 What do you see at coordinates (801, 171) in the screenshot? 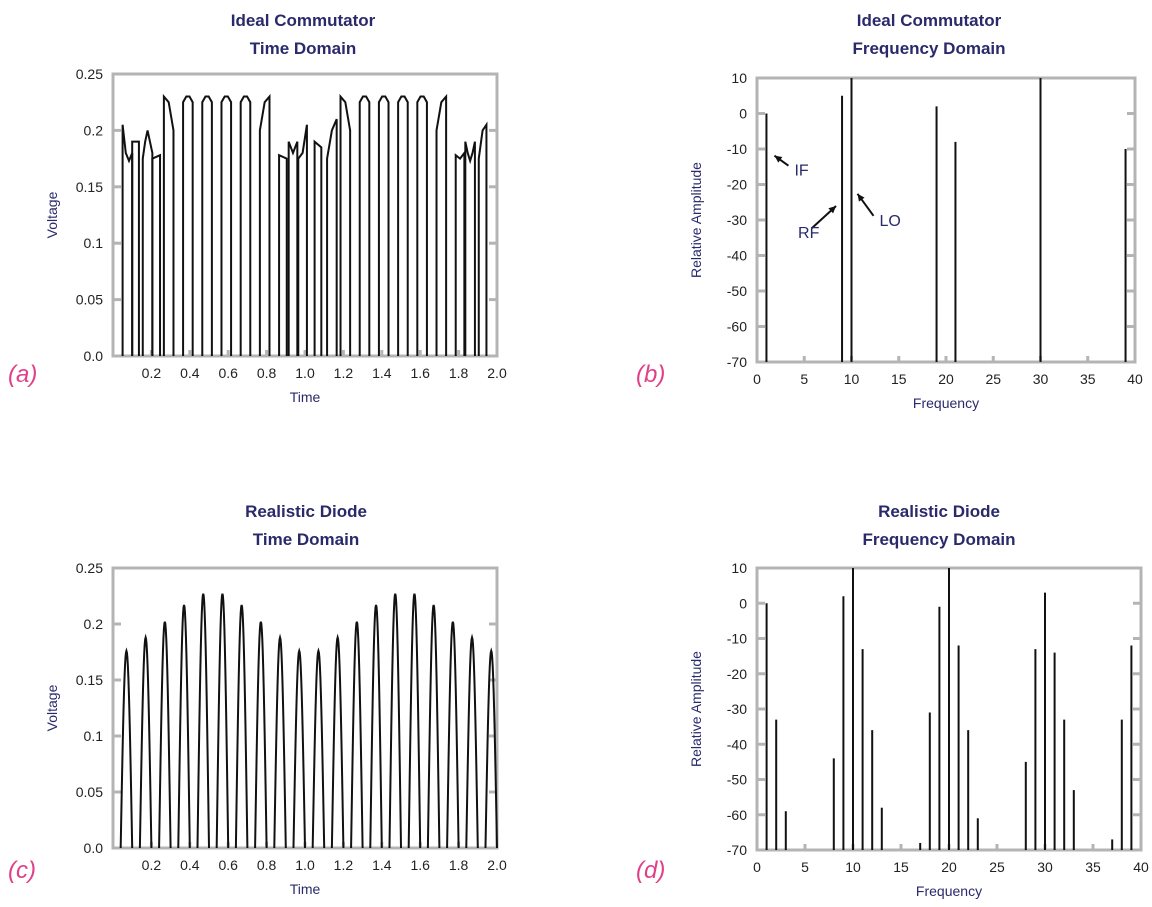
I see `annotation-label: IF` at bounding box center [801, 171].